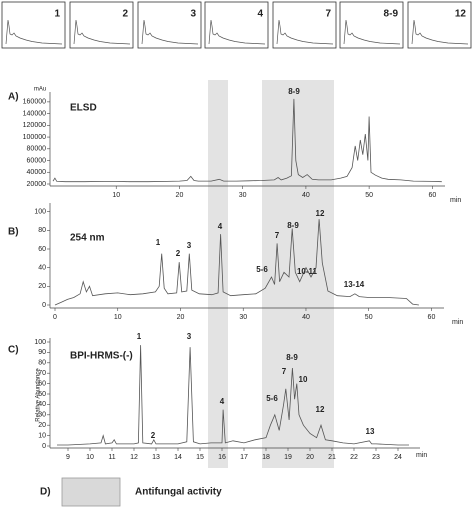  What do you see at coordinates (37, 184) in the screenshot?
I see `y-tick-label: 20000` at bounding box center [37, 184].